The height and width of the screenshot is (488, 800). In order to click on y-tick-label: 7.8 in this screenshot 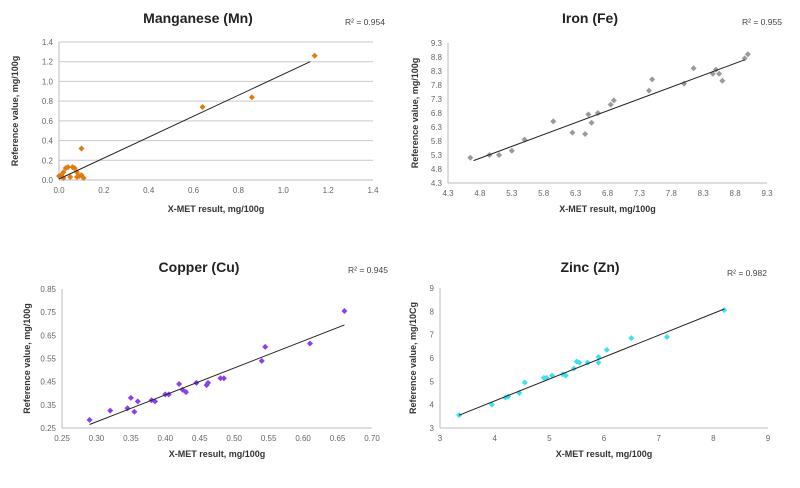, I will do `click(437, 85)`.